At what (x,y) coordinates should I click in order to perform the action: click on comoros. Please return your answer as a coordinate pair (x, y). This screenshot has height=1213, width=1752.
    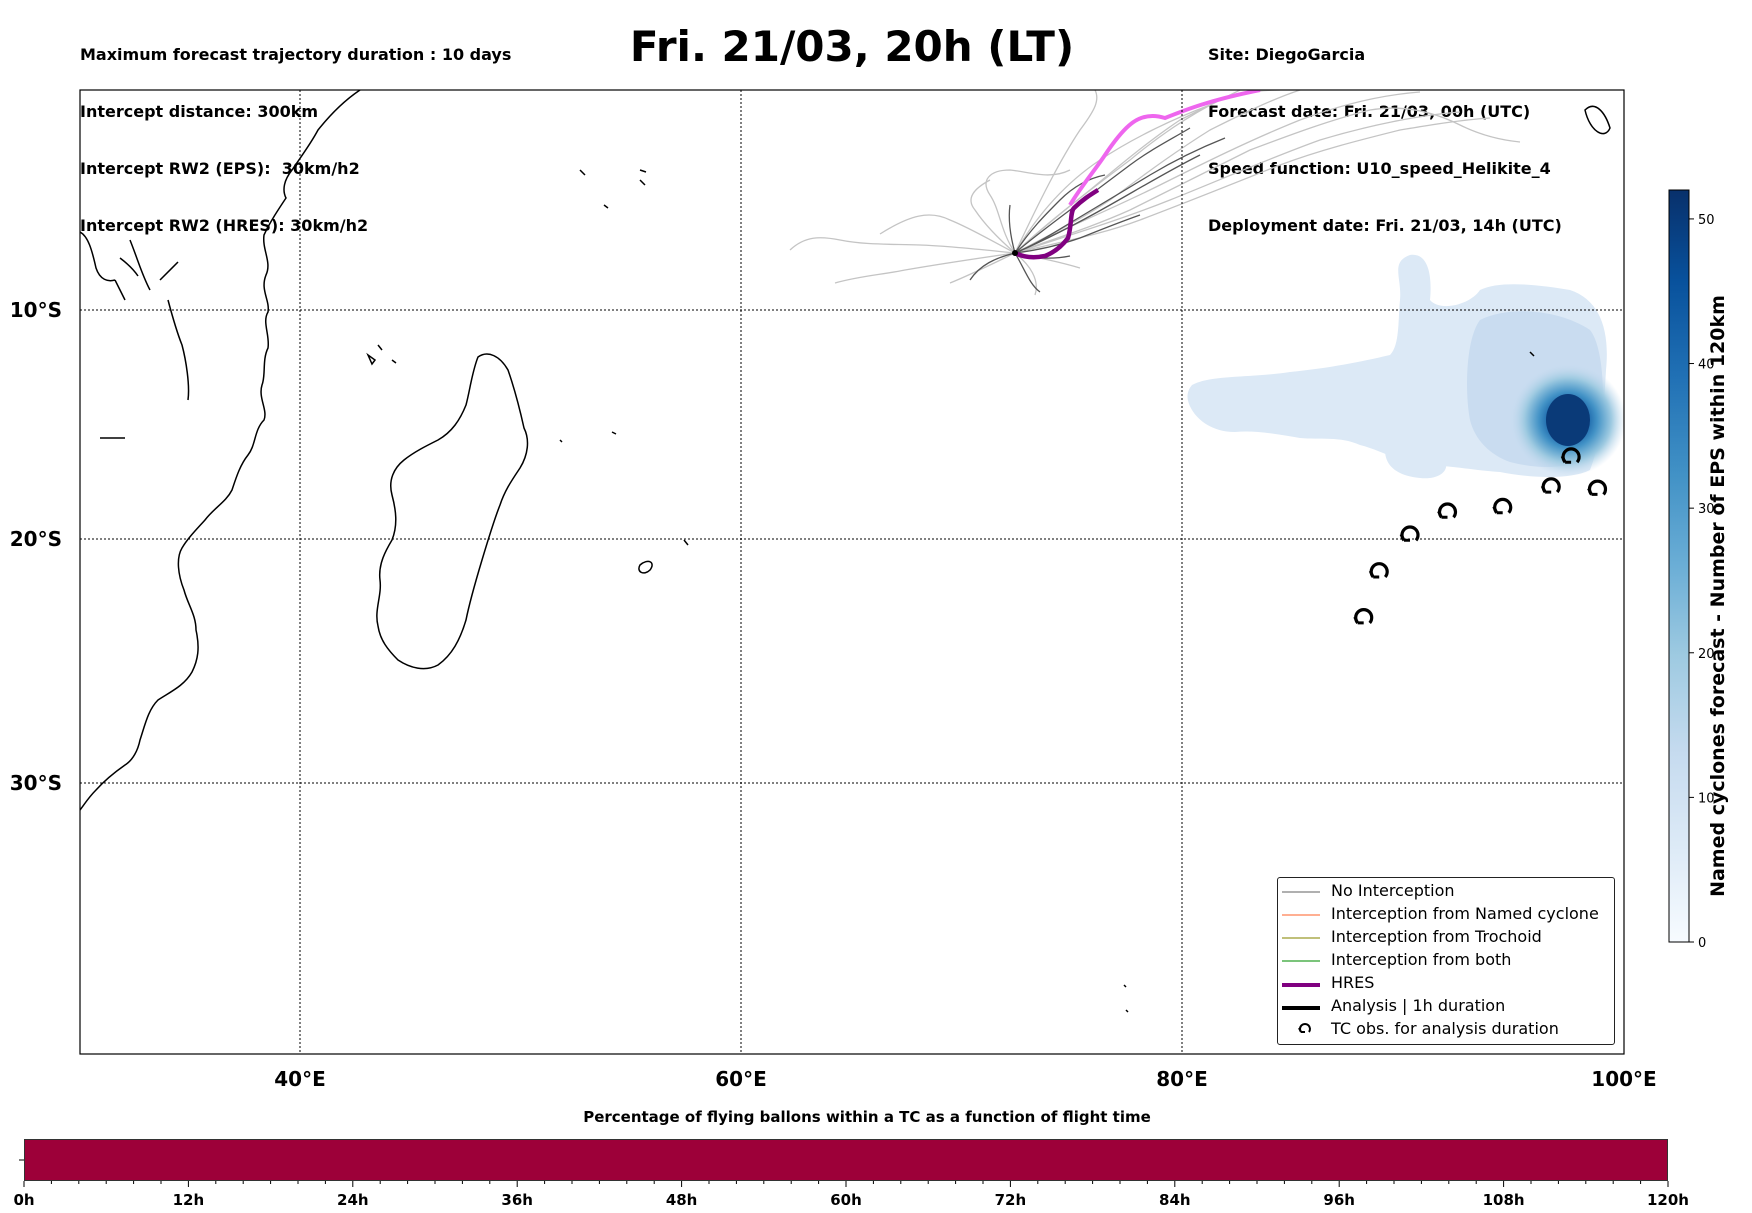
    Looking at the image, I should click on (381, 355).